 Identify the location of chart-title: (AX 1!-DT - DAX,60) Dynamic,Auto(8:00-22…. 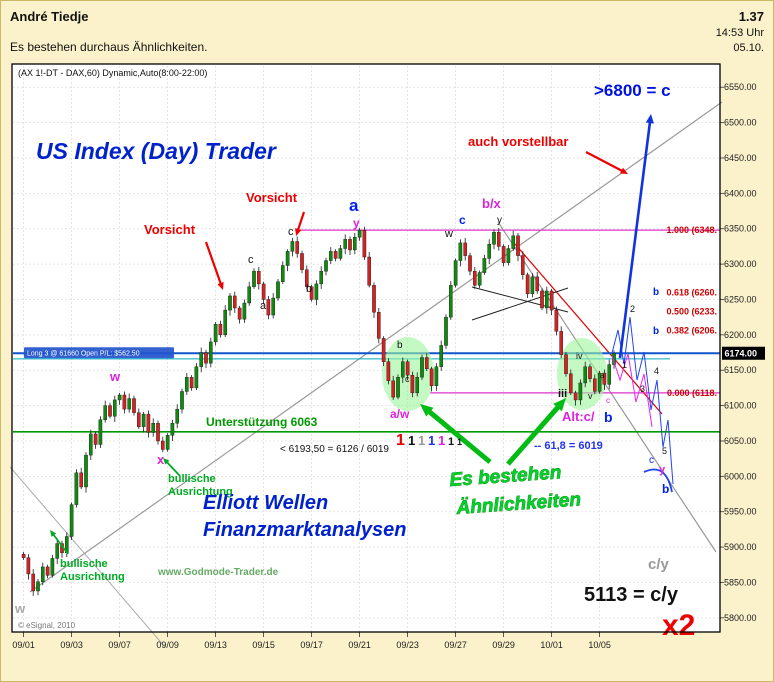
(112, 73).